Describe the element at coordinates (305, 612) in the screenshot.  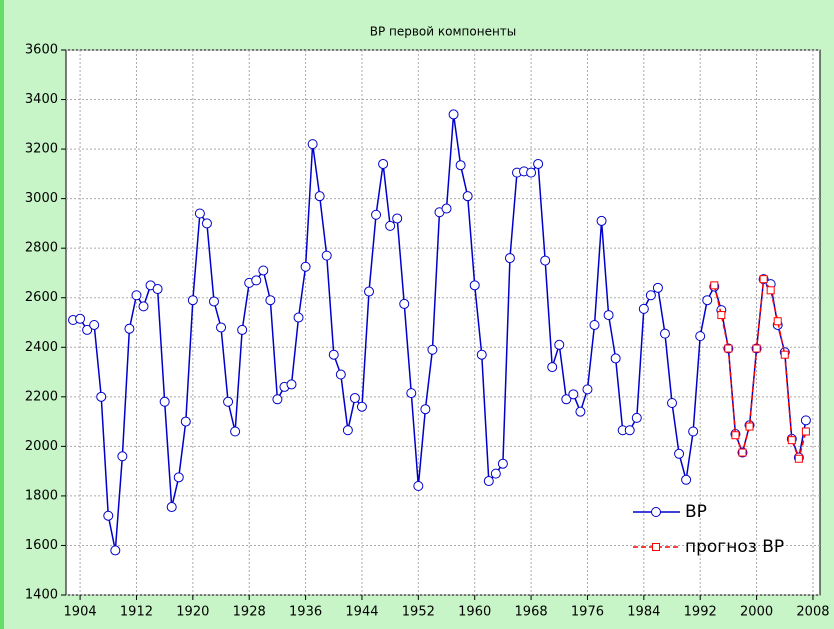
I see `x-tick-label: 1936` at that location.